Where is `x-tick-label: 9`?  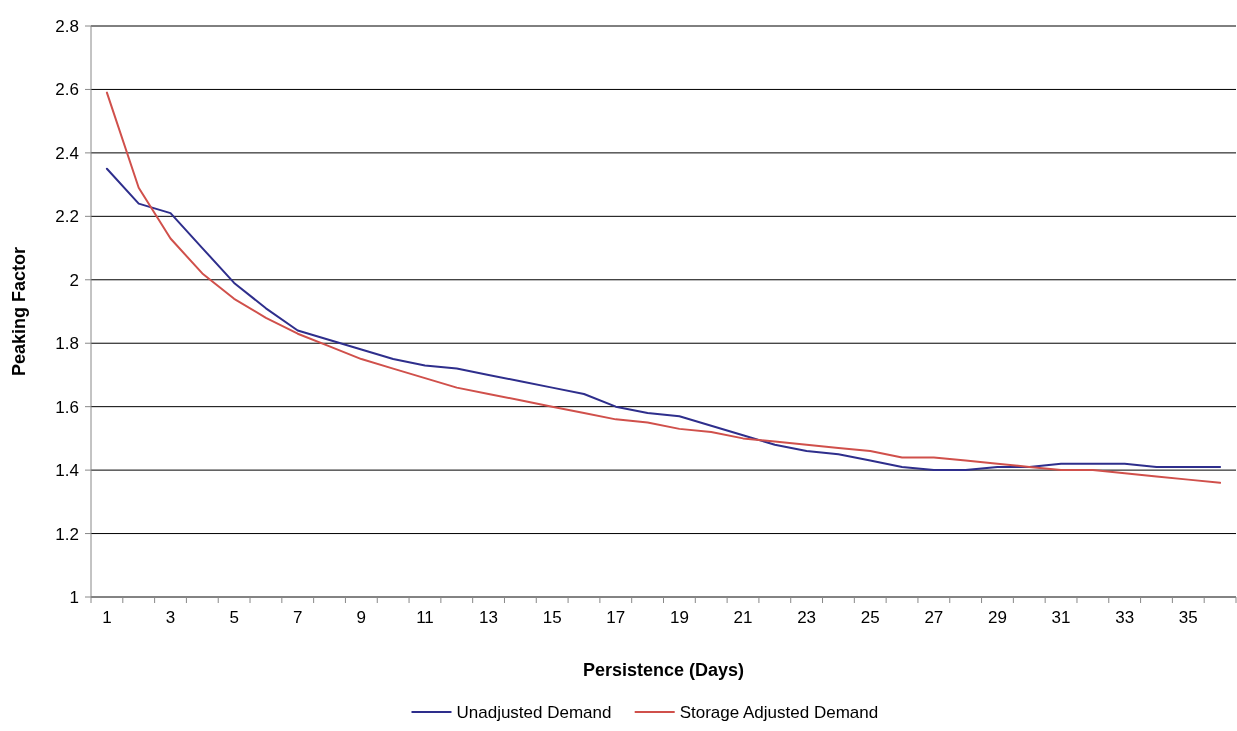 x-tick-label: 9 is located at coordinates (361, 617).